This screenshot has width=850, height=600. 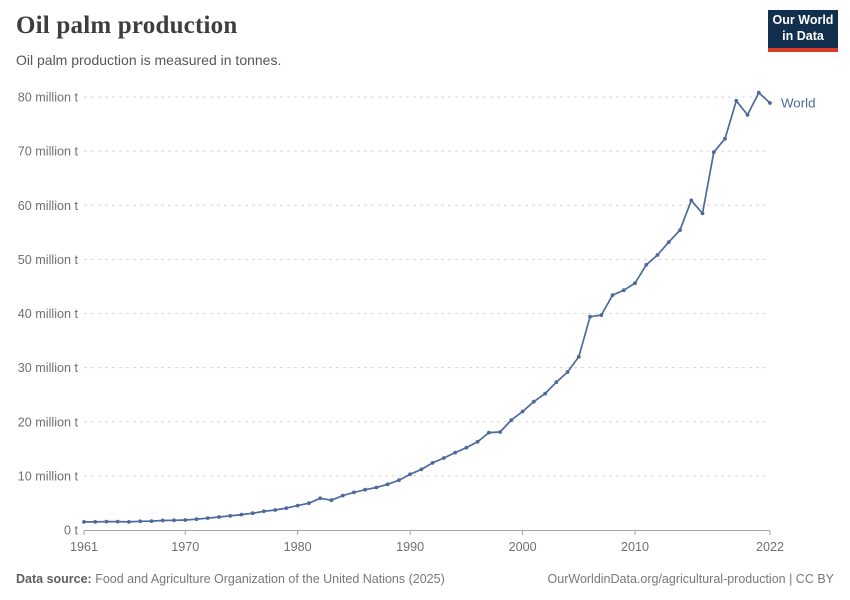 I want to click on x-axis-tick-label: 1970, so click(x=185, y=547).